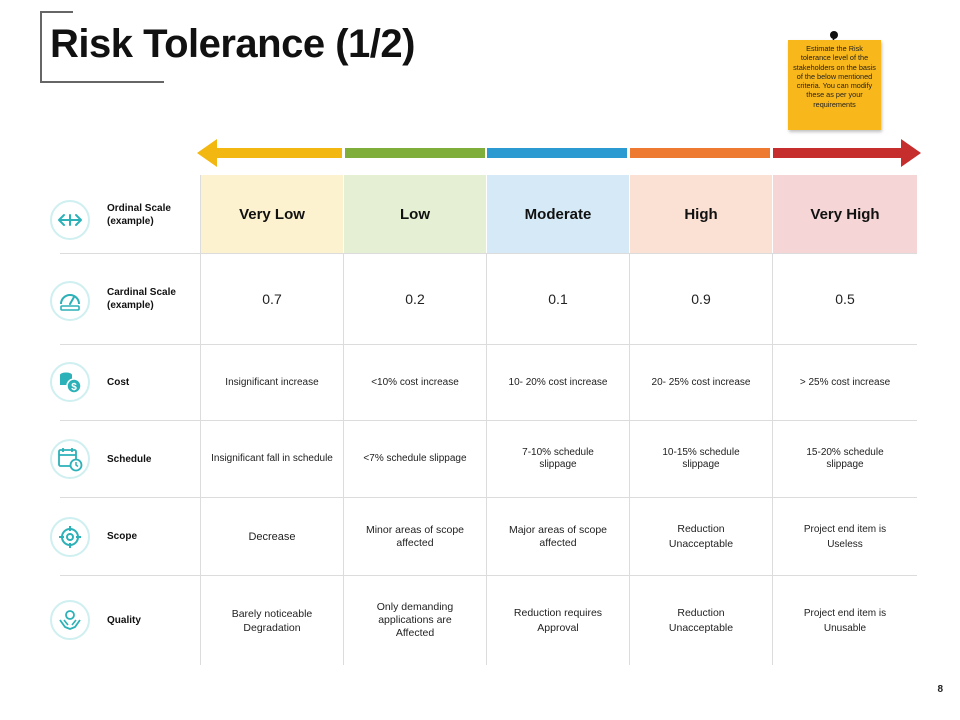 The height and width of the screenshot is (720, 960). I want to click on header-very-high: Very High, so click(845, 214).